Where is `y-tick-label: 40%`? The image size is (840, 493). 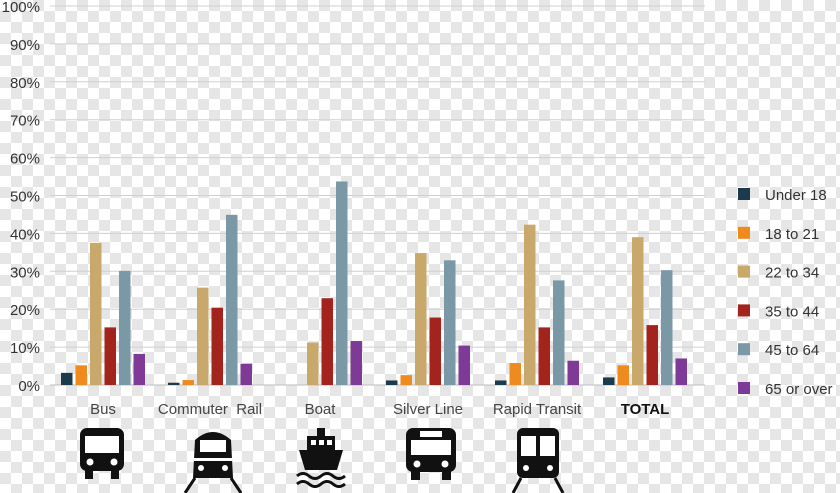 y-tick-label: 40% is located at coordinates (25, 234).